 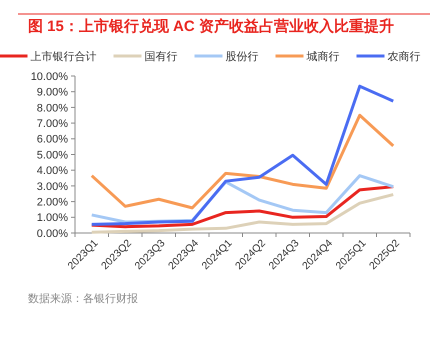 What do you see at coordinates (52, 92) in the screenshot?
I see `y-tick-label: 9.00%` at bounding box center [52, 92].